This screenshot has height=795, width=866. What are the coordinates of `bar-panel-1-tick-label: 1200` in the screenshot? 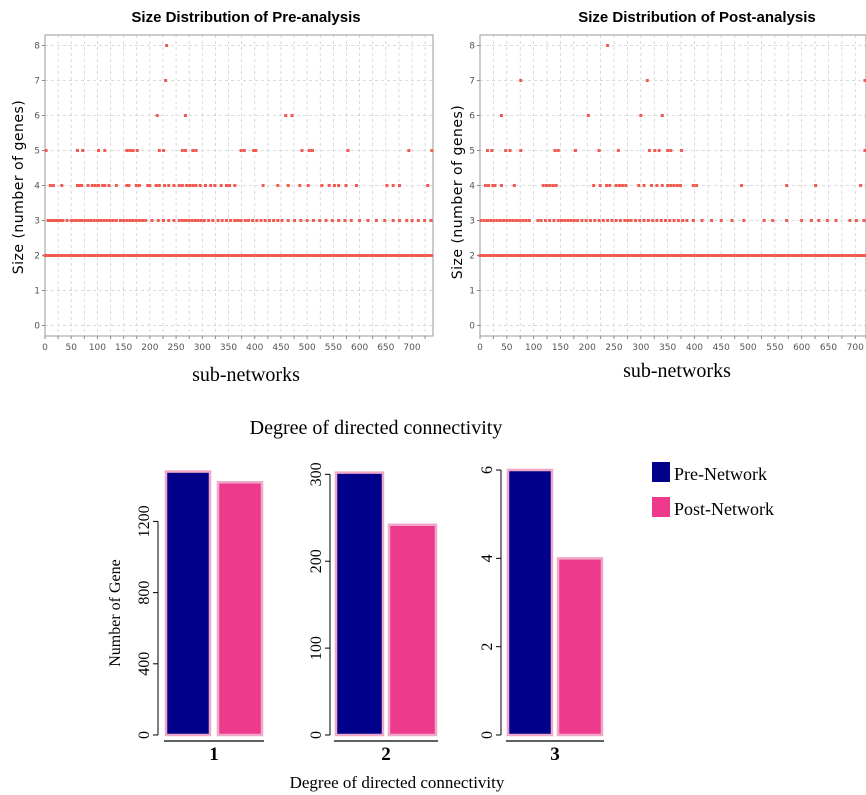 It's located at (144, 521).